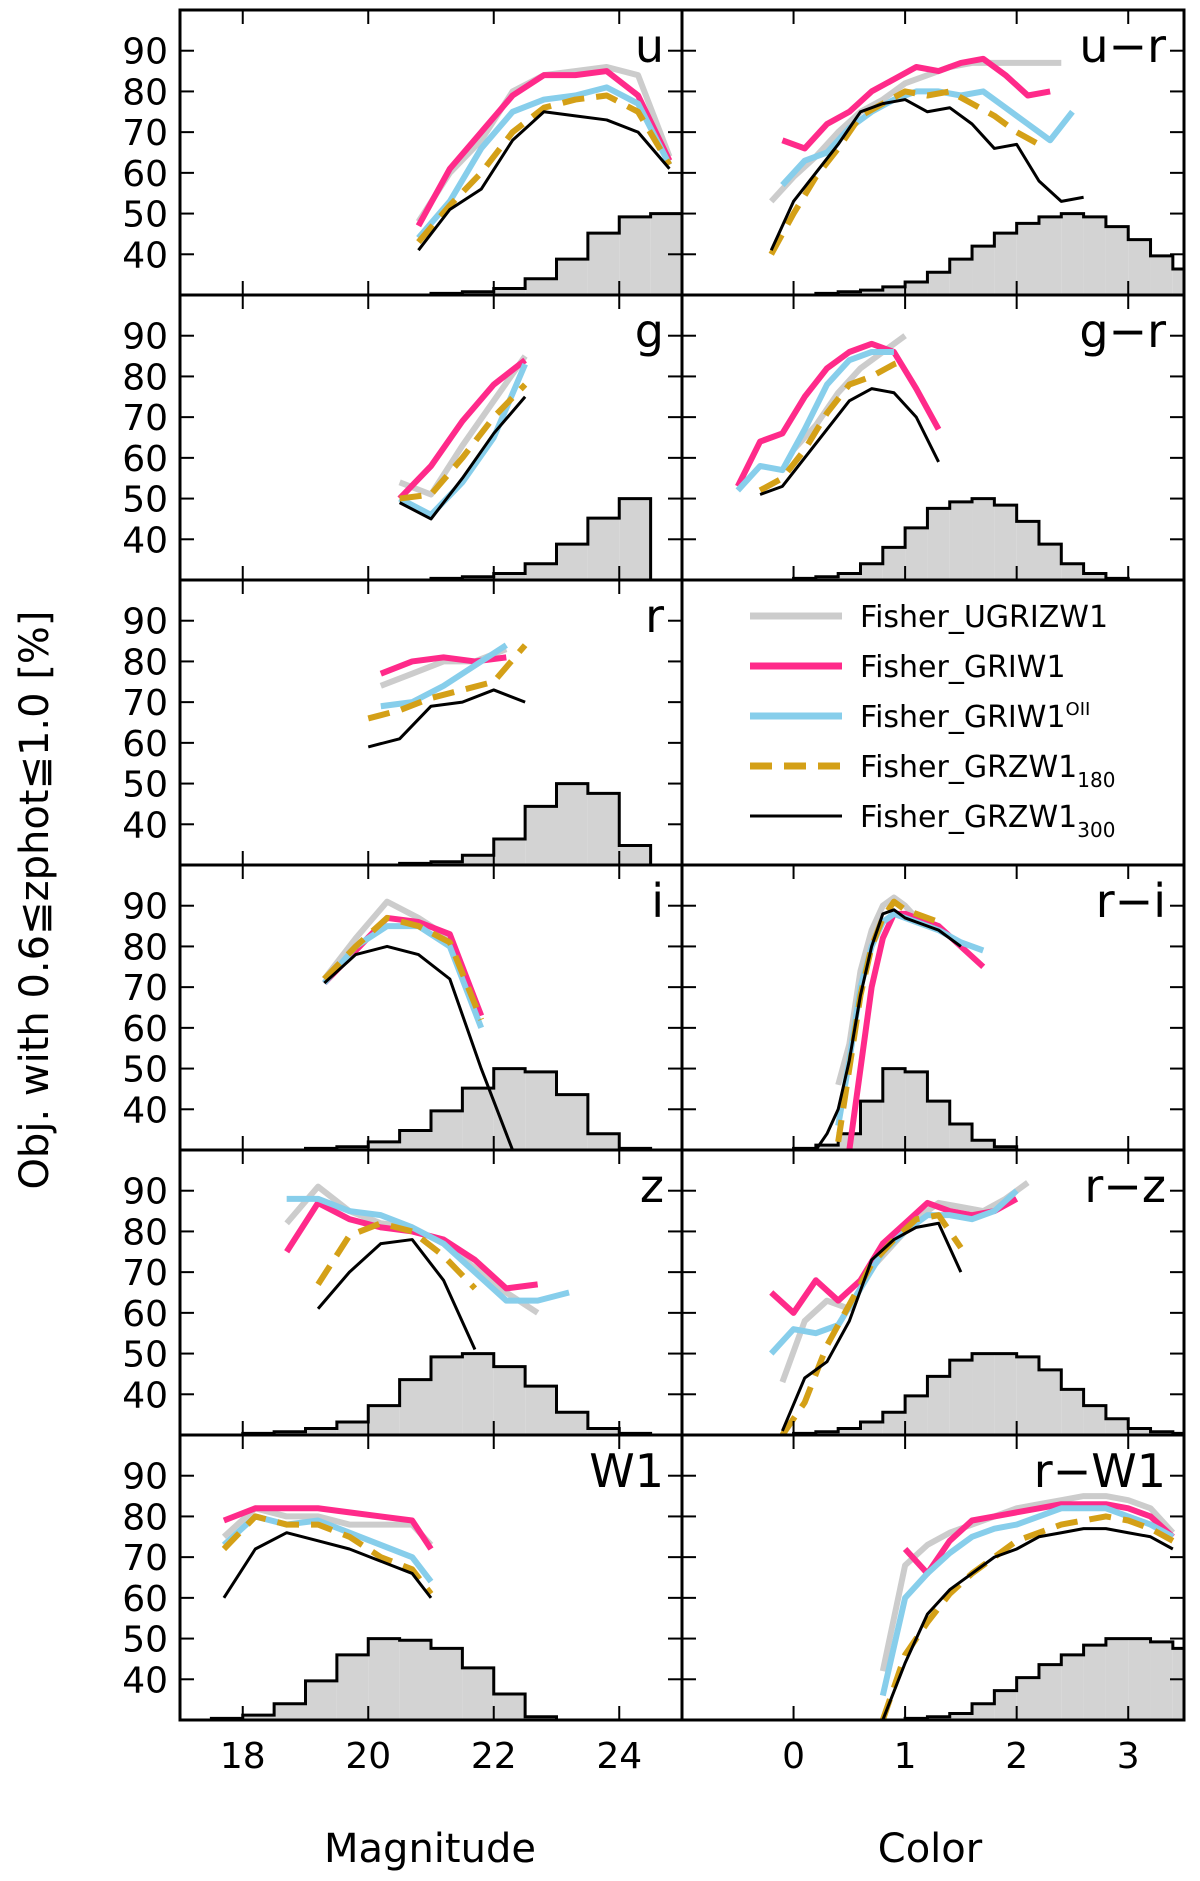 The width and height of the screenshot is (1200, 1881). What do you see at coordinates (626, 1471) in the screenshot?
I see `panel-label: W1` at bounding box center [626, 1471].